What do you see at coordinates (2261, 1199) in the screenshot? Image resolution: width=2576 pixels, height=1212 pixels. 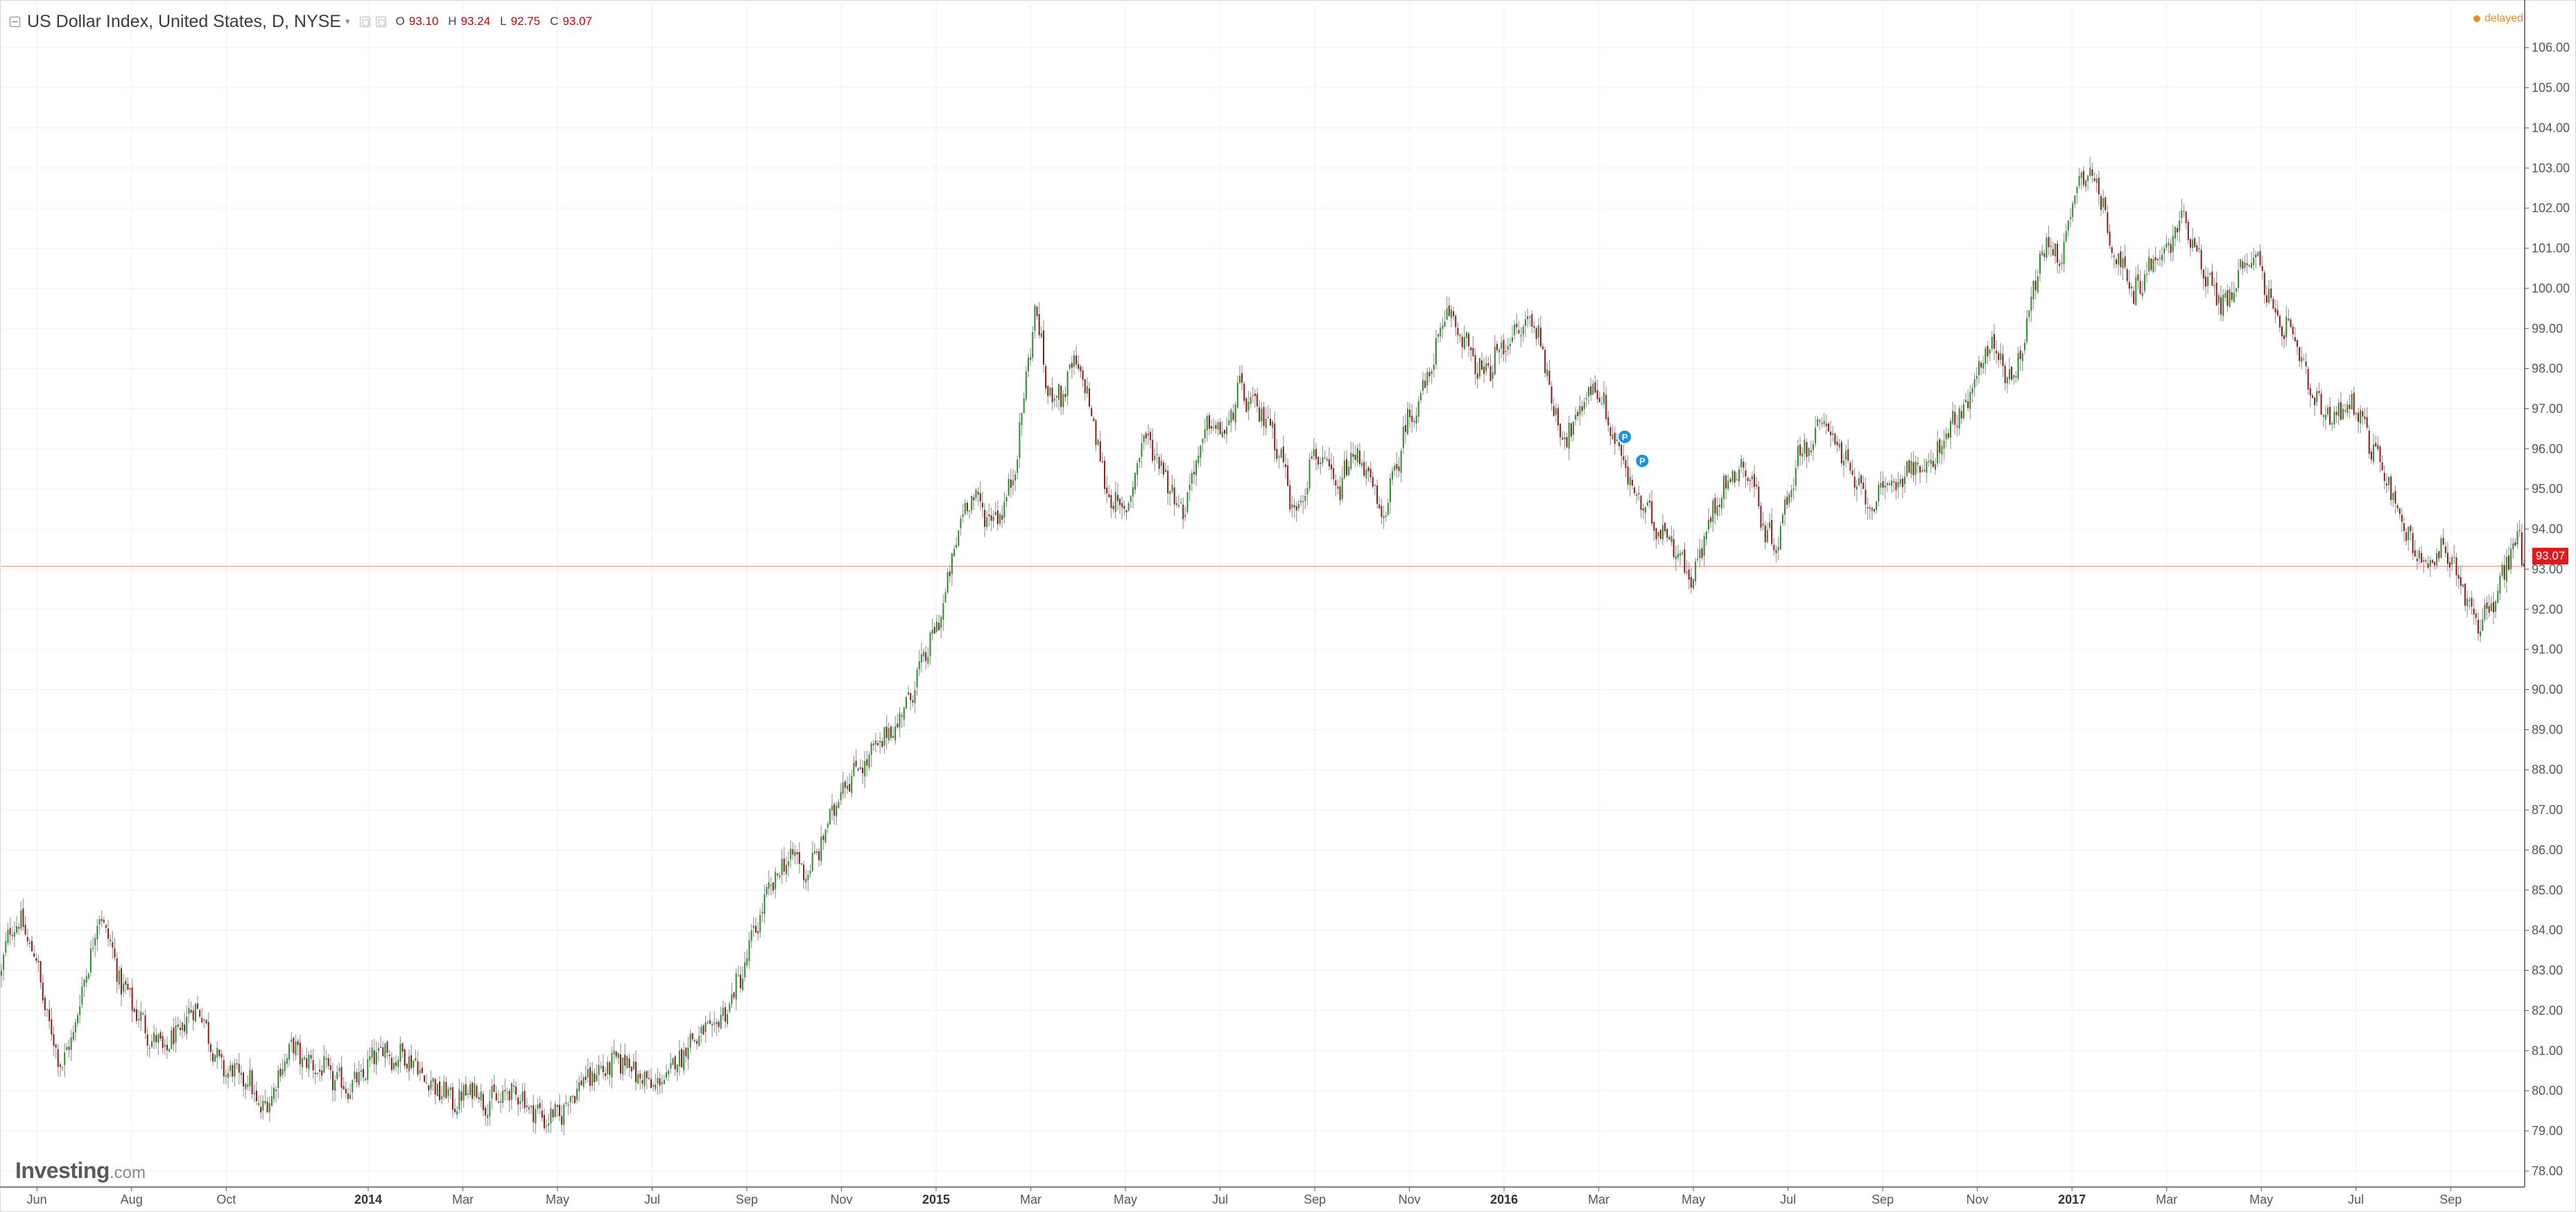 I see `x-tick-label: May` at bounding box center [2261, 1199].